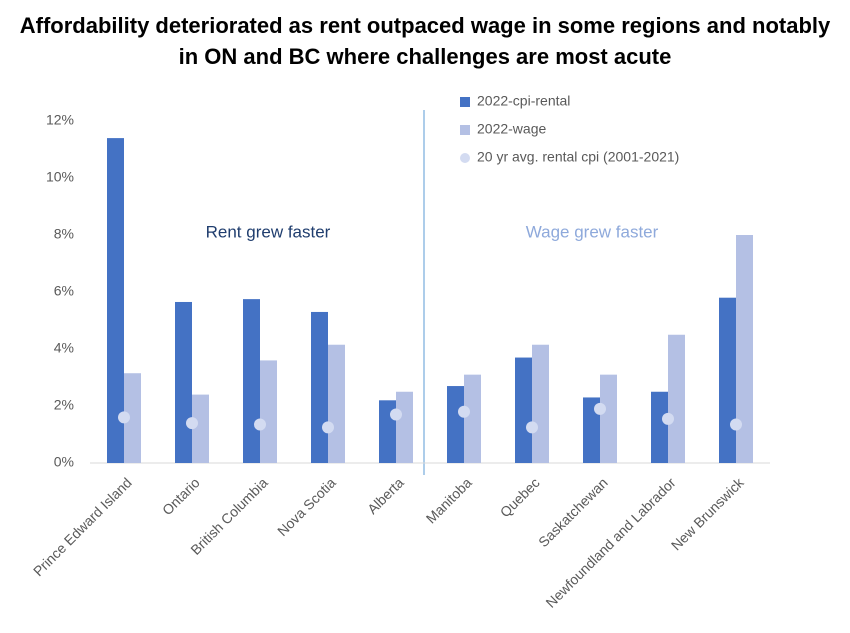  Describe the element at coordinates (64, 348) in the screenshot. I see `y-tick-label: 4%` at that location.